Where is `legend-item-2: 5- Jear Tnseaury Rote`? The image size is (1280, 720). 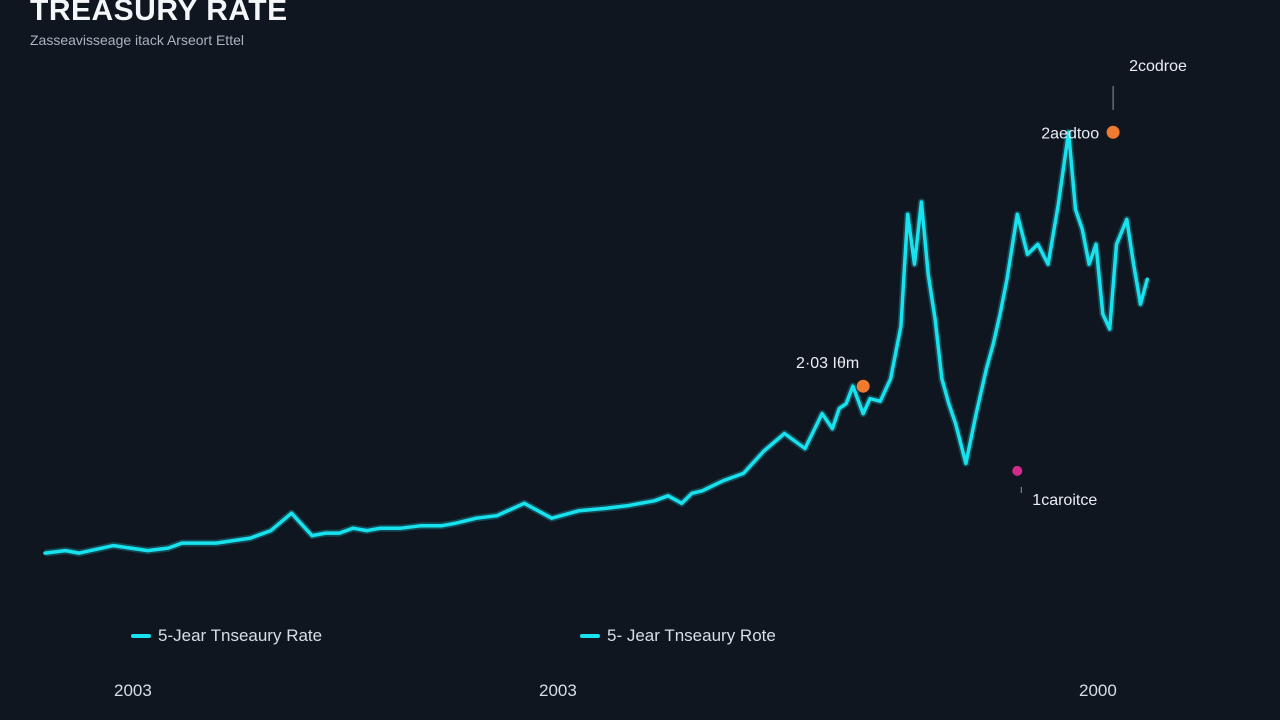
legend-item-2: 5- Jear Tnseaury Rote is located at coordinates (678, 636).